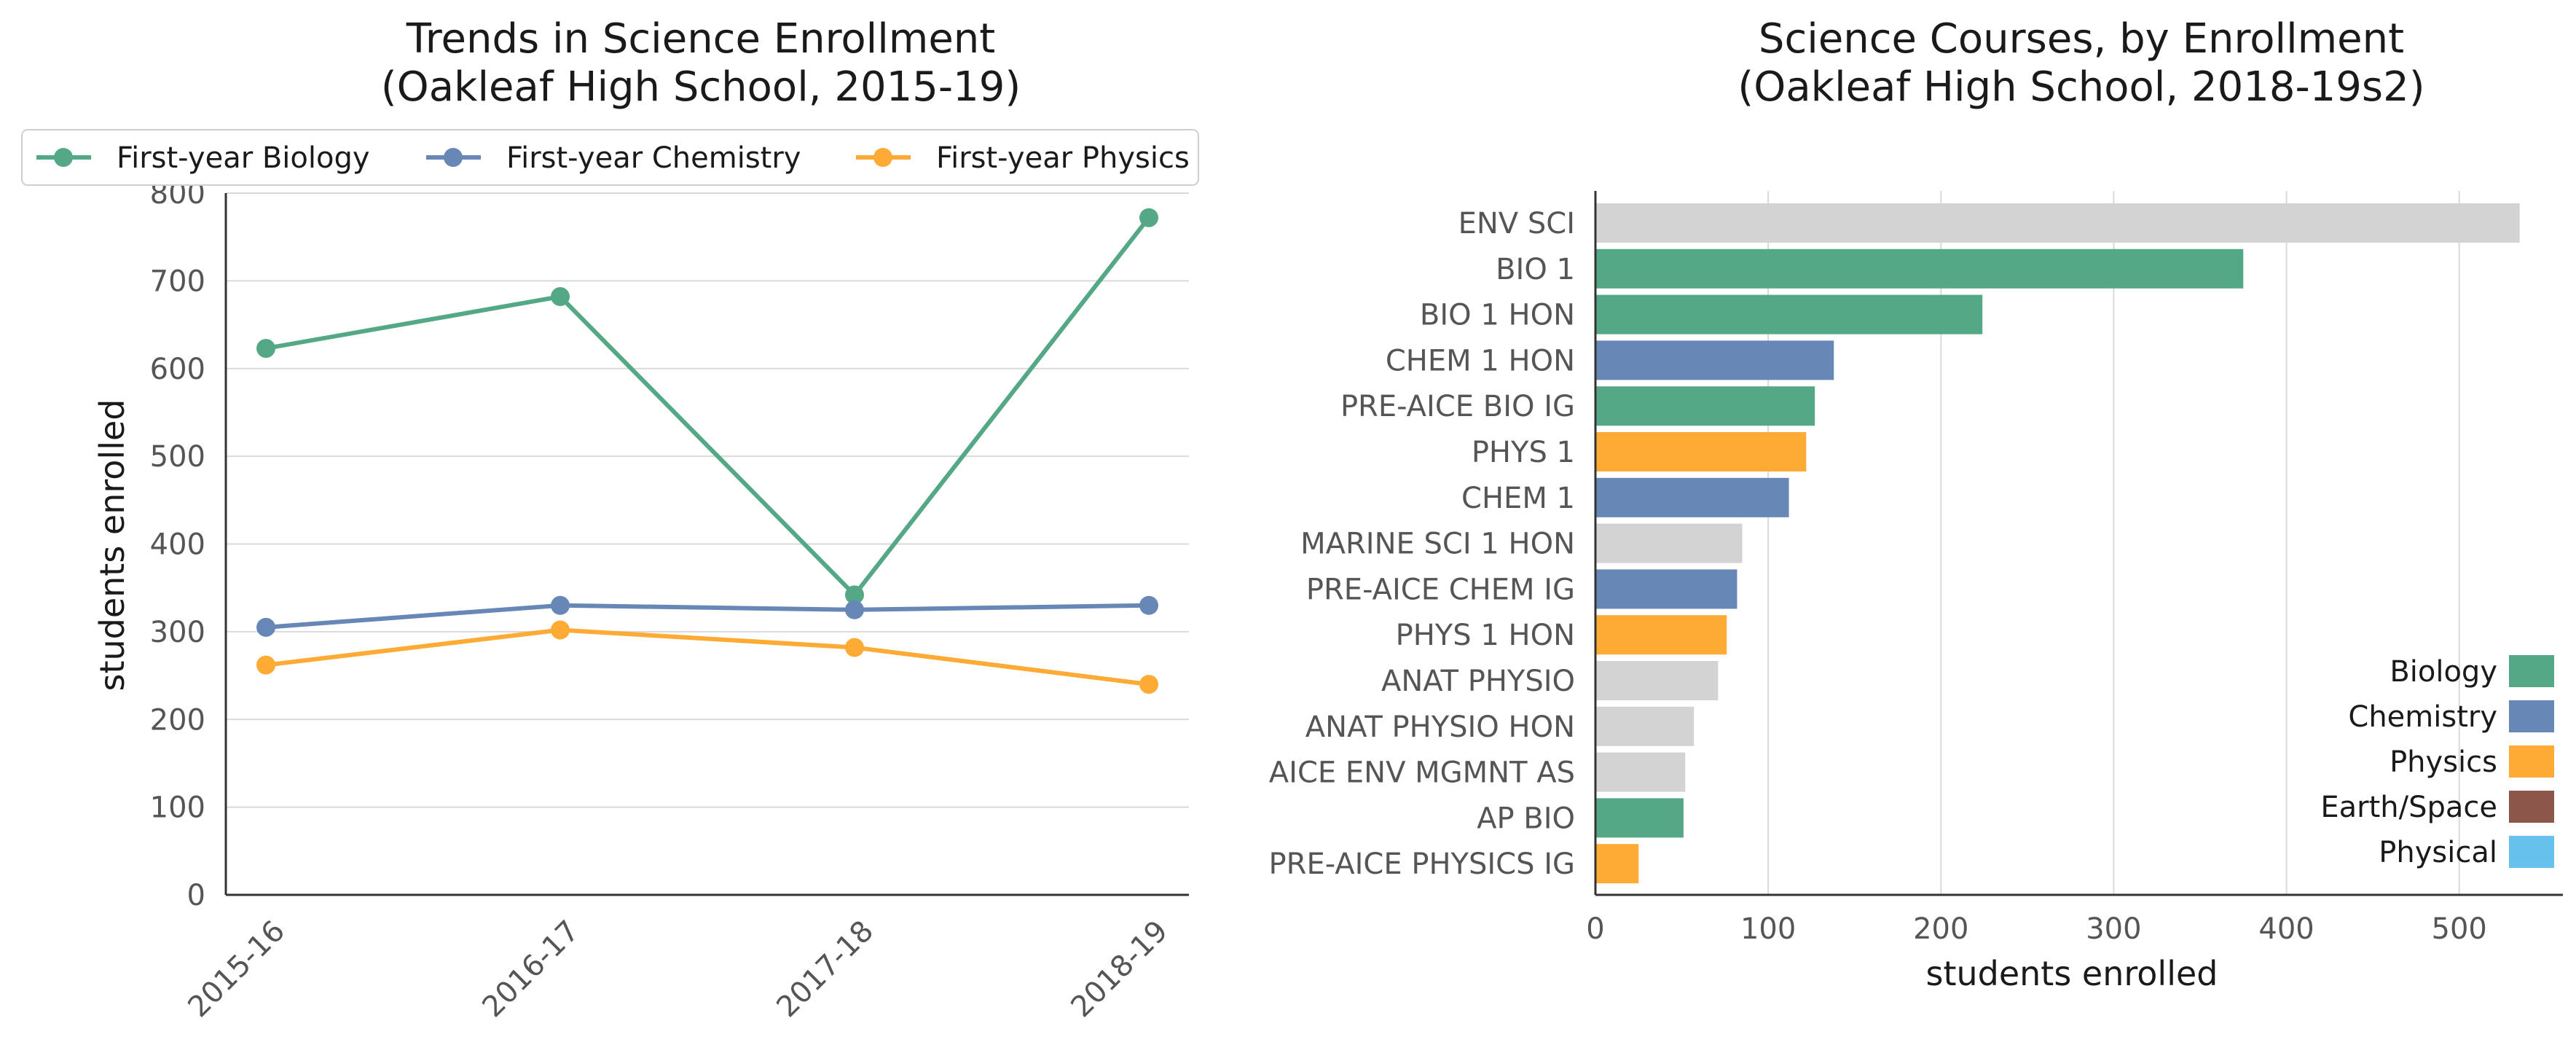 The height and width of the screenshot is (1053, 2576). What do you see at coordinates (1422, 773) in the screenshot?
I see `category-label: AICE ENV MGMNT AS` at bounding box center [1422, 773].